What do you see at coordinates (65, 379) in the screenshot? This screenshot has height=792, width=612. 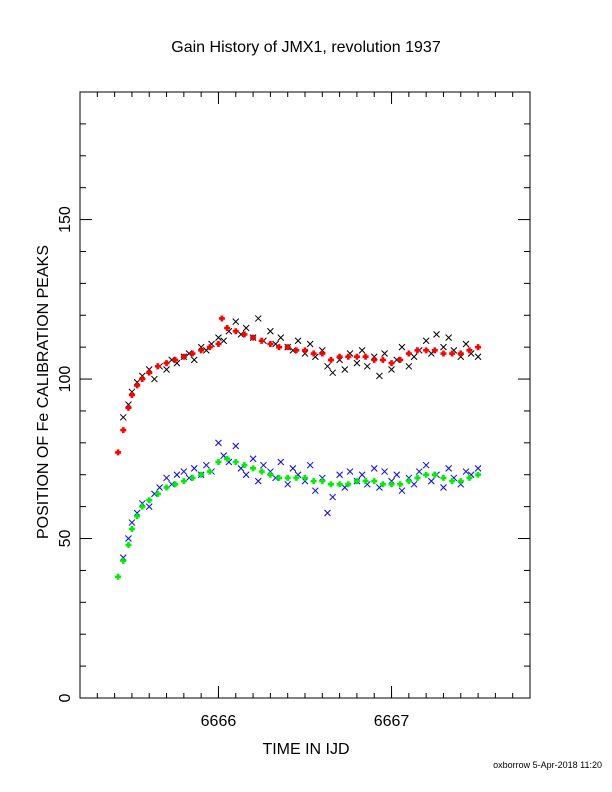 I see `y-tick-label: 100` at bounding box center [65, 379].